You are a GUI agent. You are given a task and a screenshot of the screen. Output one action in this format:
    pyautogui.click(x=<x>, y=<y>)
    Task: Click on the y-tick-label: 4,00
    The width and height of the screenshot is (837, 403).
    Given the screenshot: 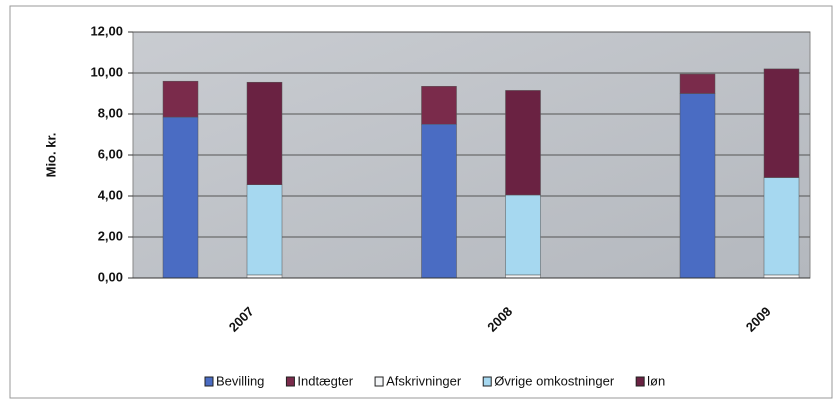 What is the action you would take?
    pyautogui.click(x=110, y=194)
    